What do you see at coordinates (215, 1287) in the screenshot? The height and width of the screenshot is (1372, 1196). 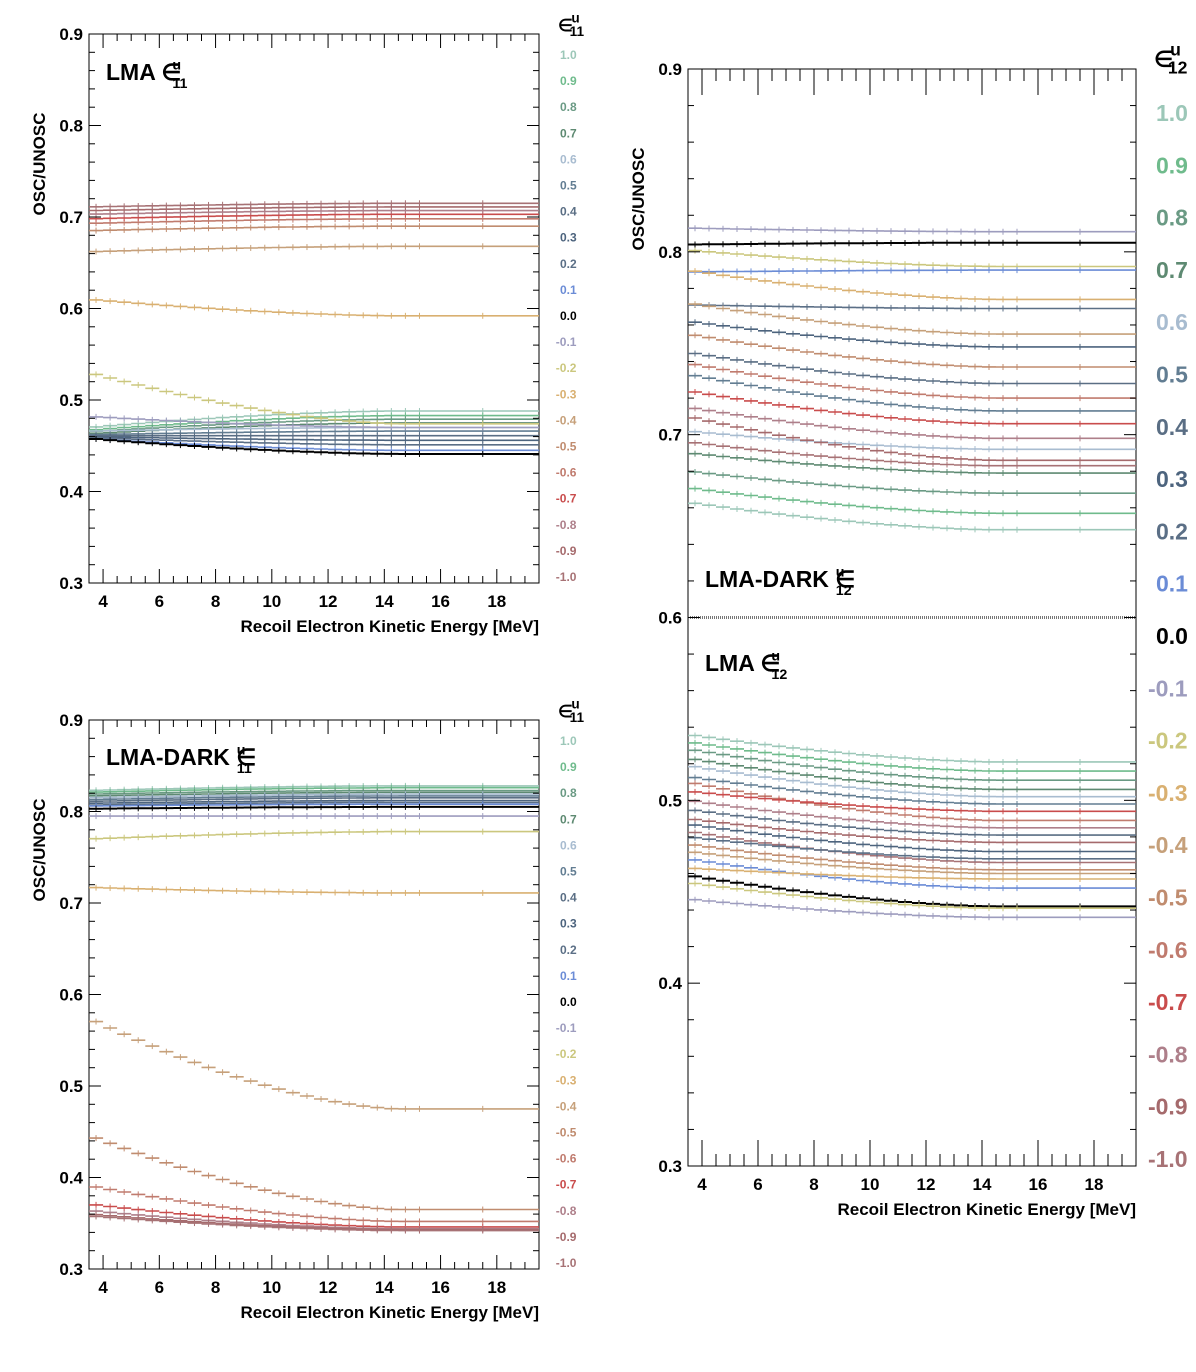 I see `x-tick-label: 8` at bounding box center [215, 1287].